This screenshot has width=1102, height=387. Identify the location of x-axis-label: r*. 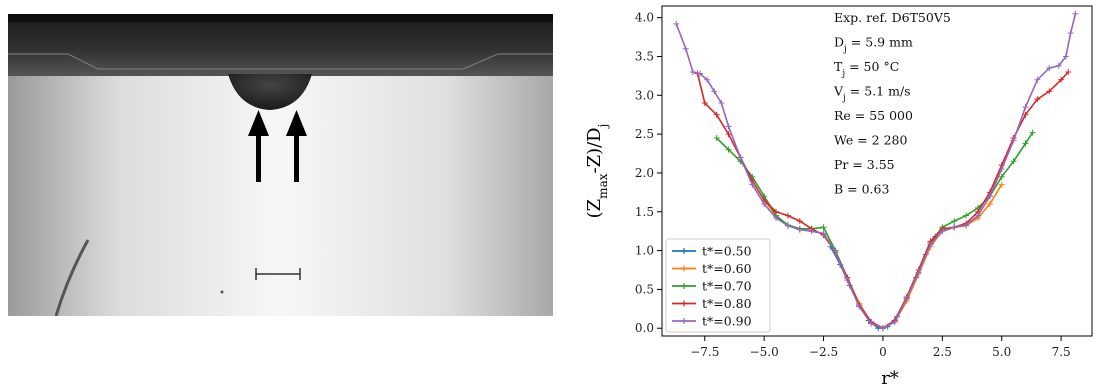
(890, 377).